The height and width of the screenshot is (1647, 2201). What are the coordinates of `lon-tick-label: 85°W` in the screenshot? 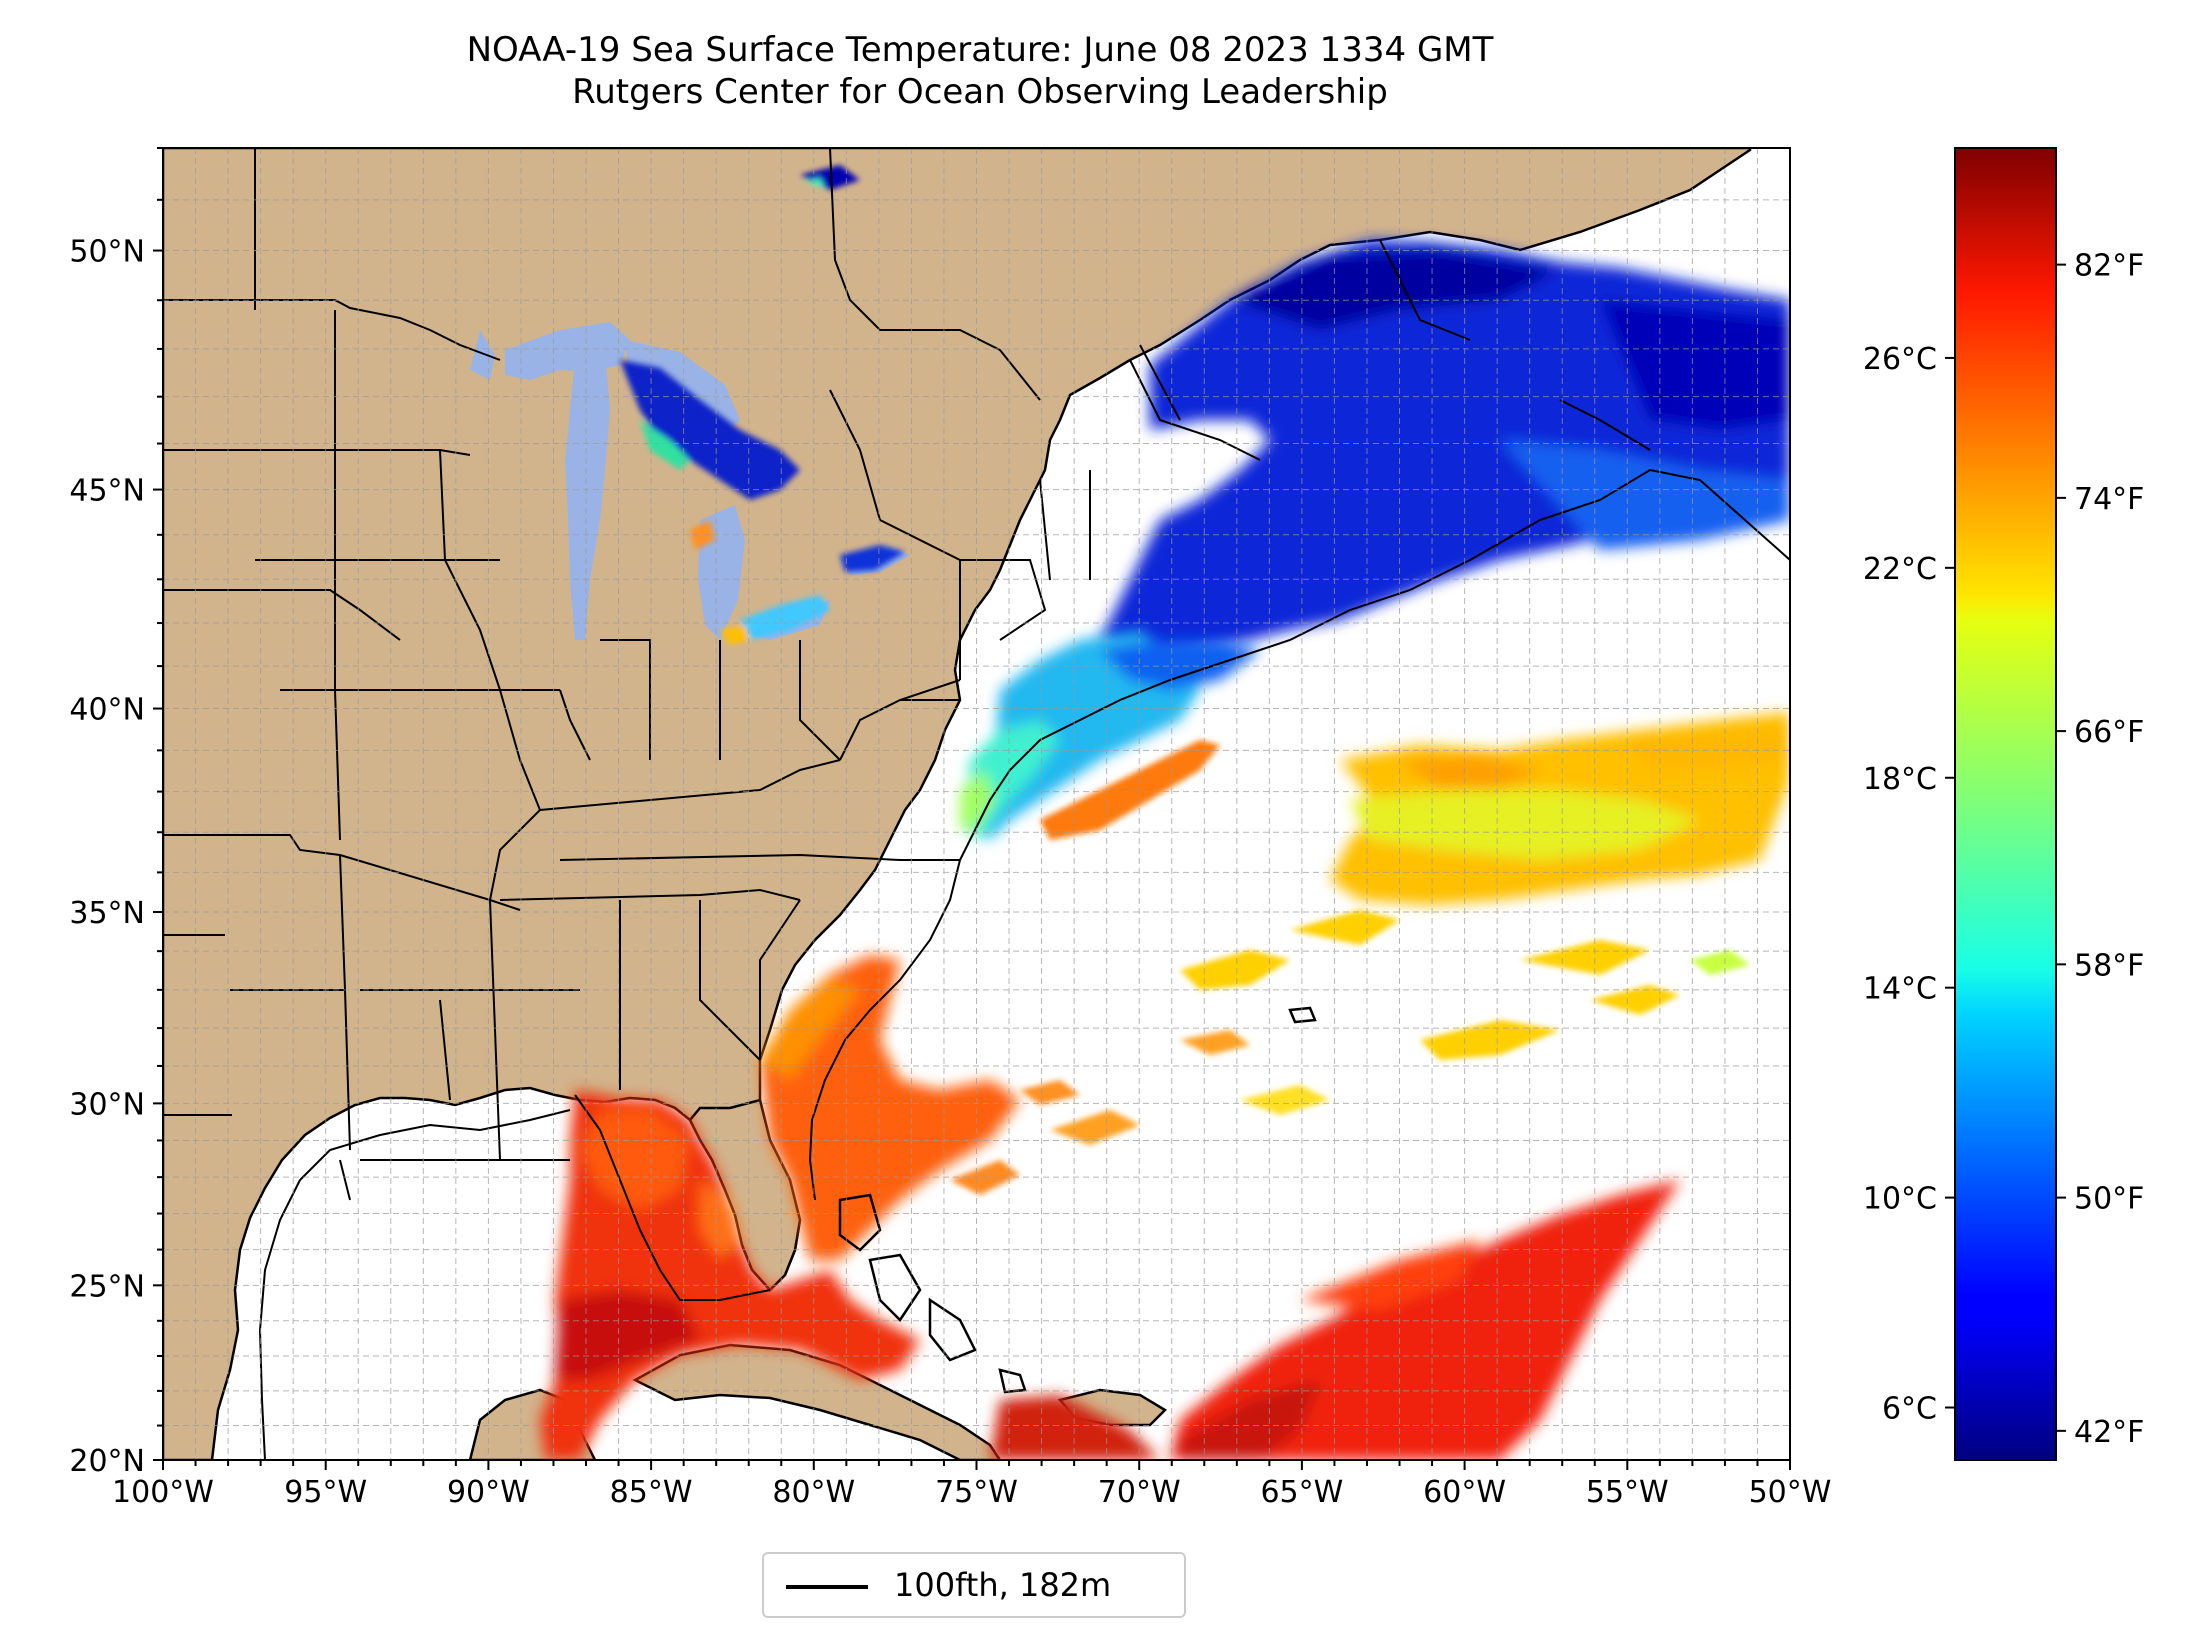 It's located at (651, 1492).